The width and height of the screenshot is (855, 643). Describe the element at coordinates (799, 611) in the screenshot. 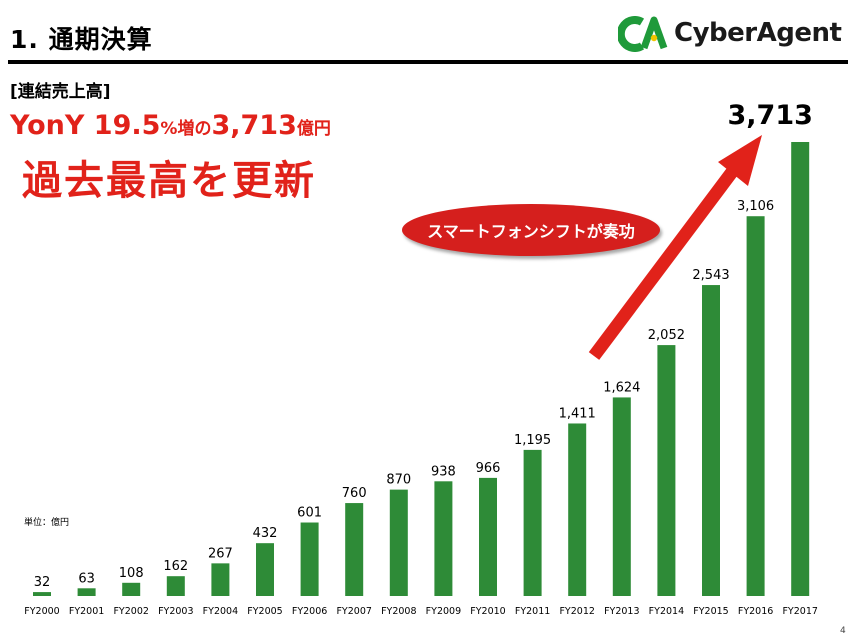

I see `x-tick-FY2017: FY2017` at that location.